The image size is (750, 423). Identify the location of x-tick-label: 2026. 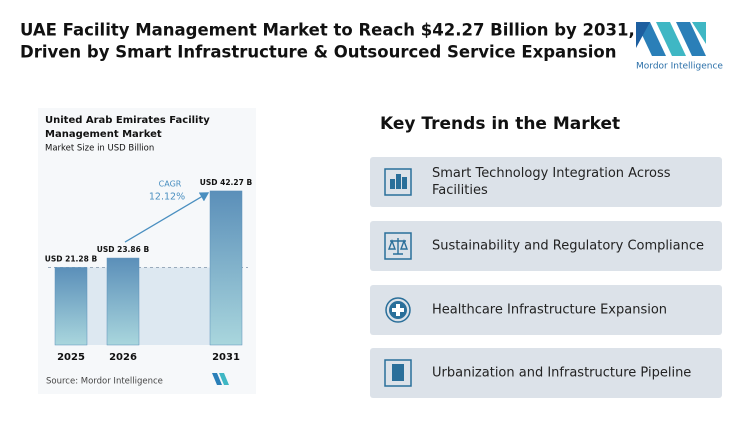
(123, 357).